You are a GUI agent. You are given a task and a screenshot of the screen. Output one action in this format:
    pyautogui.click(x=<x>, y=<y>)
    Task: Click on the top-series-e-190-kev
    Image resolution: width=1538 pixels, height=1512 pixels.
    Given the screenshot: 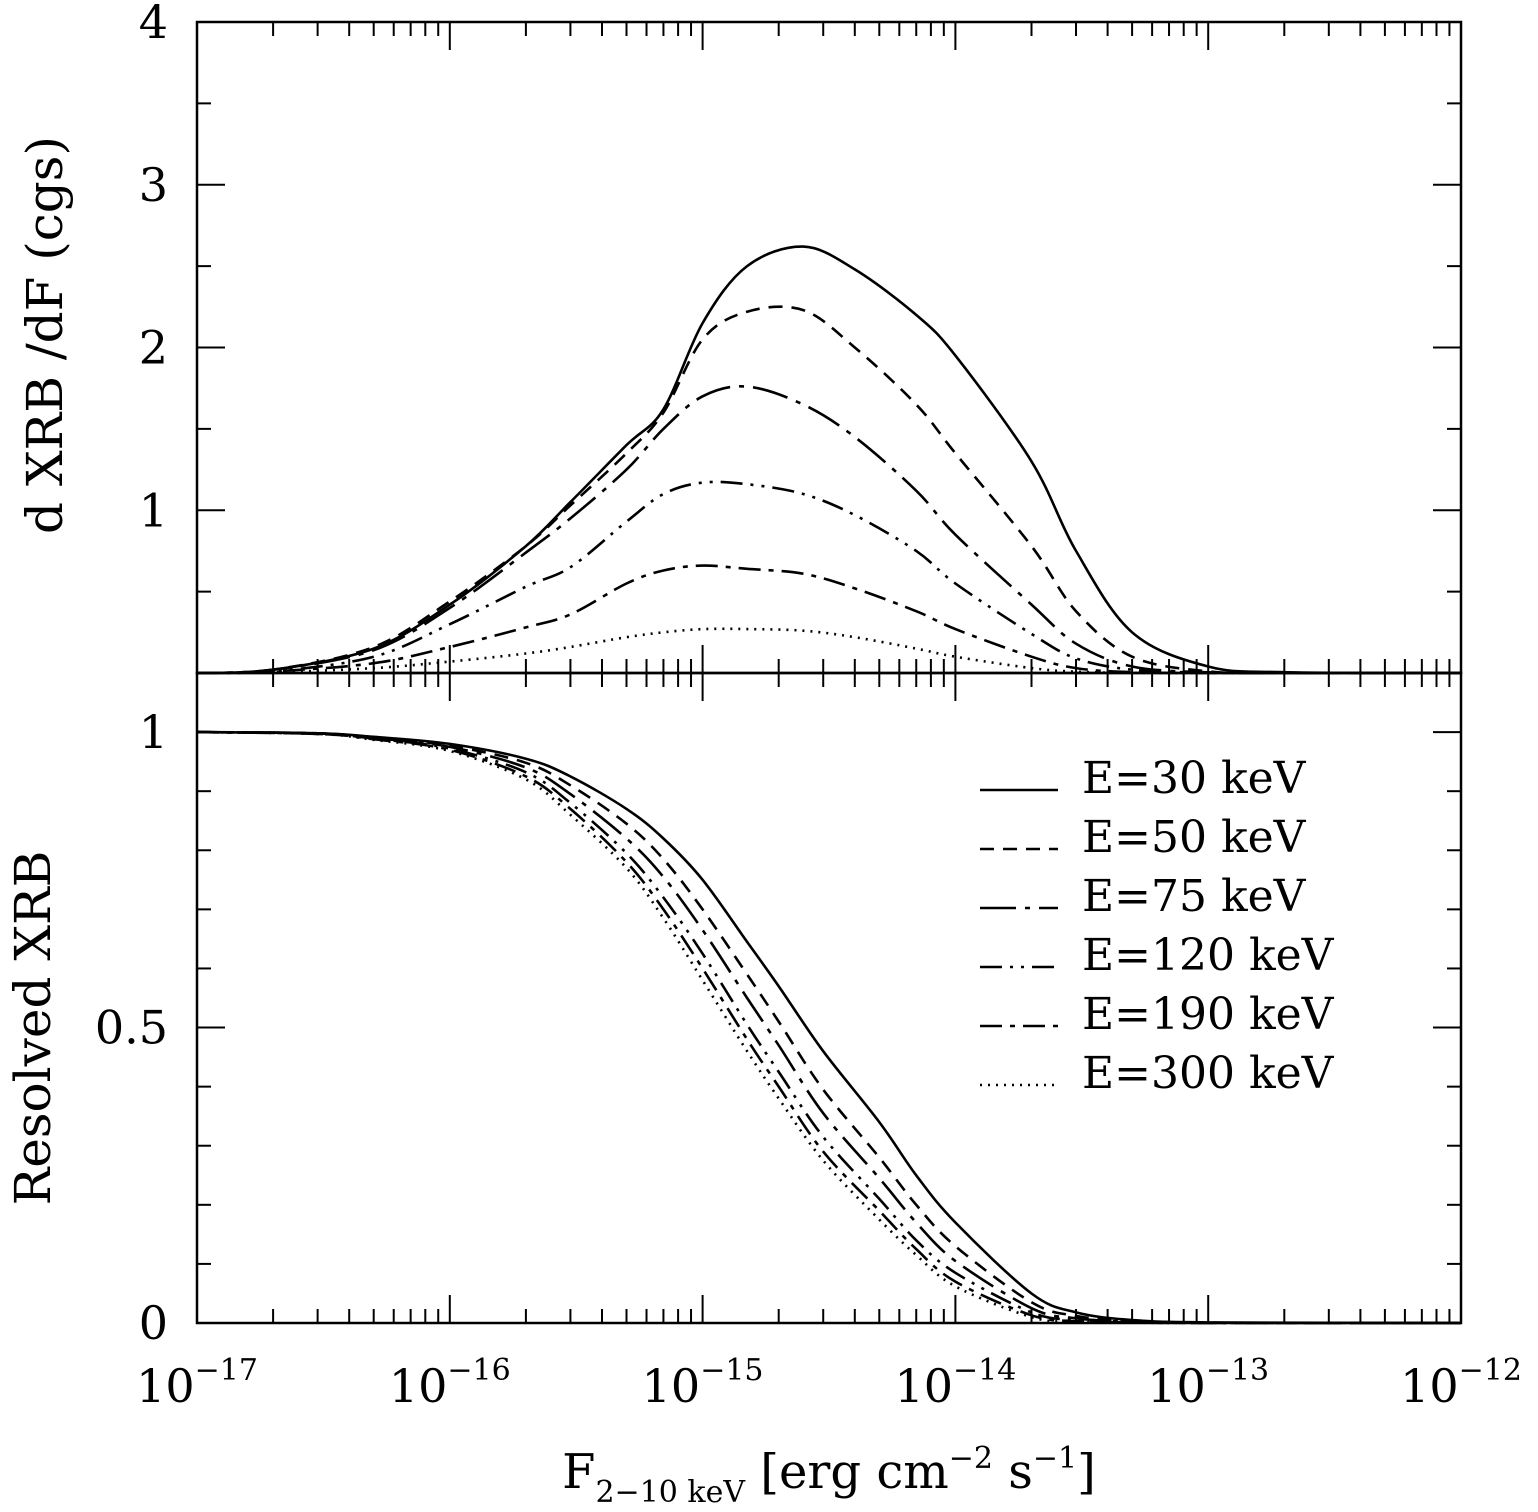 What is the action you would take?
    pyautogui.click(x=828, y=619)
    